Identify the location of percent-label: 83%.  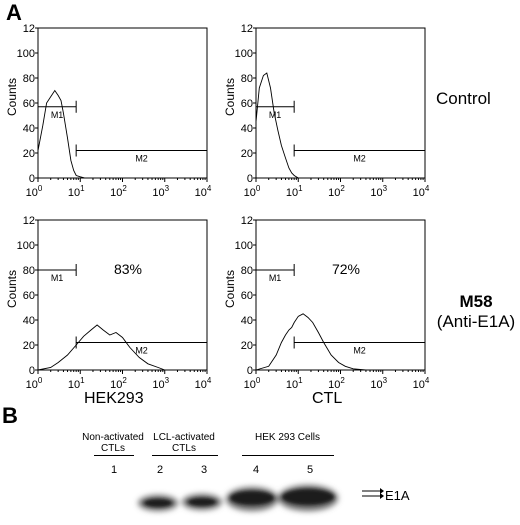
(128, 269).